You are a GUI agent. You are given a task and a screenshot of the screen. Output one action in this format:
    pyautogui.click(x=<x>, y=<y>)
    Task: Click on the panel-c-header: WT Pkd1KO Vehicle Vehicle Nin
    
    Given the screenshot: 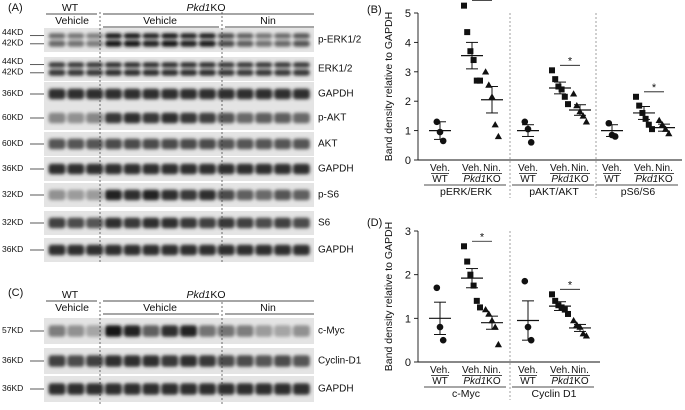 What is the action you would take?
    pyautogui.click(x=180, y=302)
    